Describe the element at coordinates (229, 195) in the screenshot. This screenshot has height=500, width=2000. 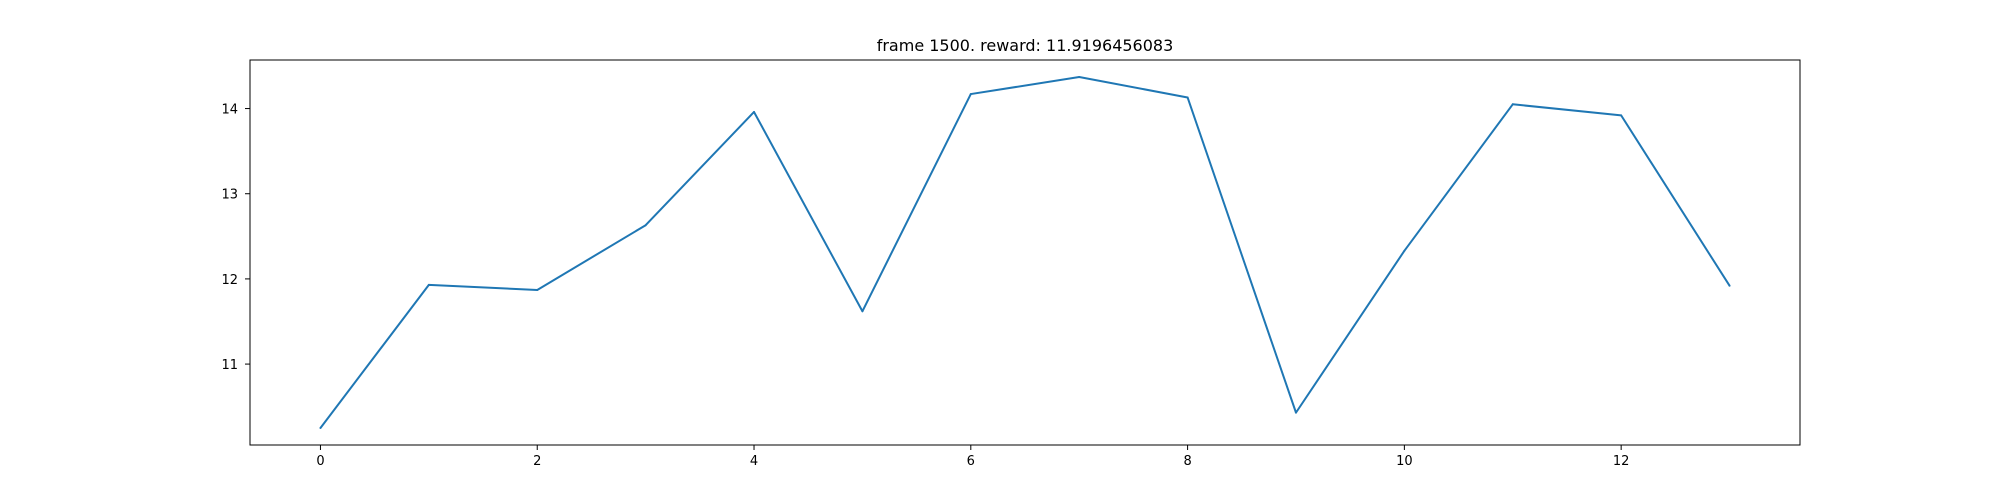
I see `y-tick-label: 13` at that location.